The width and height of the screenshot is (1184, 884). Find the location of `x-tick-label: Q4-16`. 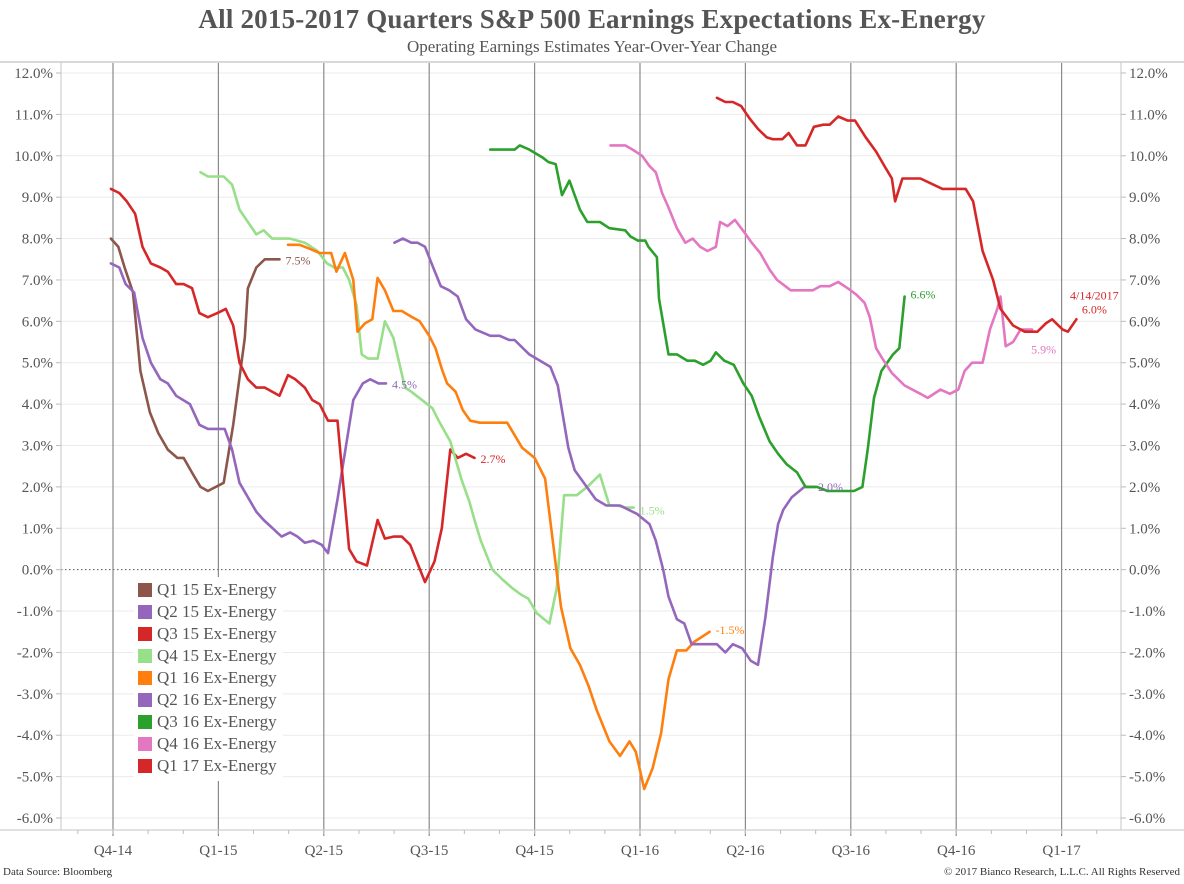

x-tick-label: Q4-16 is located at coordinates (956, 851).